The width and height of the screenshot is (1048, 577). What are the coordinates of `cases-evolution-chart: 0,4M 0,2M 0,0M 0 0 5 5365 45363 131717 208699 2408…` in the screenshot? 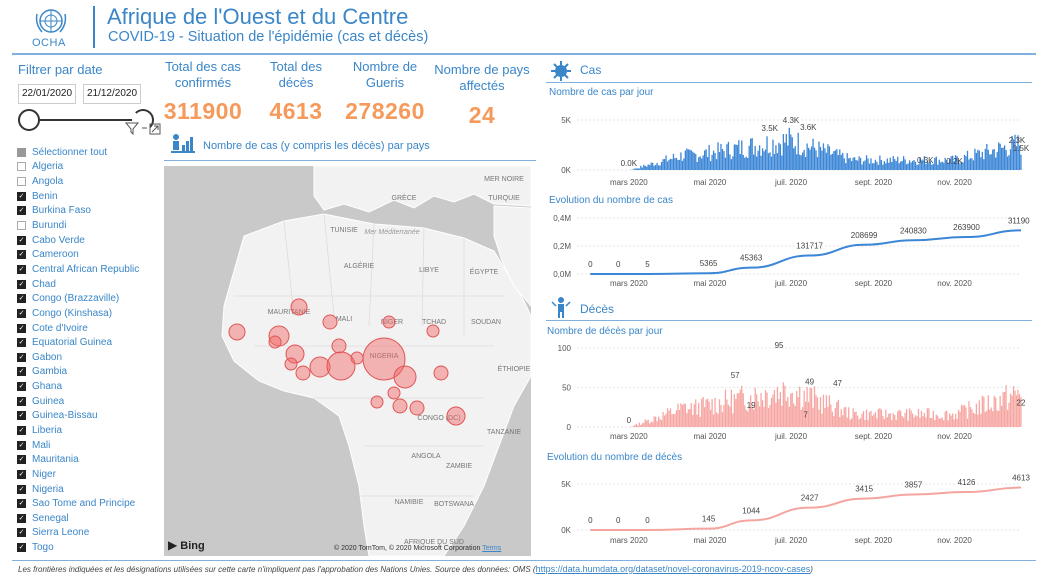 It's located at (787, 249).